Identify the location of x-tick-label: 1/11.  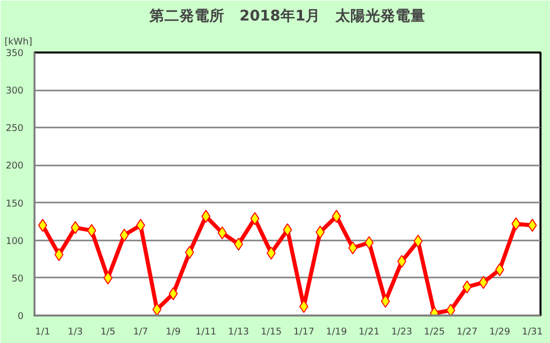
(205, 332).